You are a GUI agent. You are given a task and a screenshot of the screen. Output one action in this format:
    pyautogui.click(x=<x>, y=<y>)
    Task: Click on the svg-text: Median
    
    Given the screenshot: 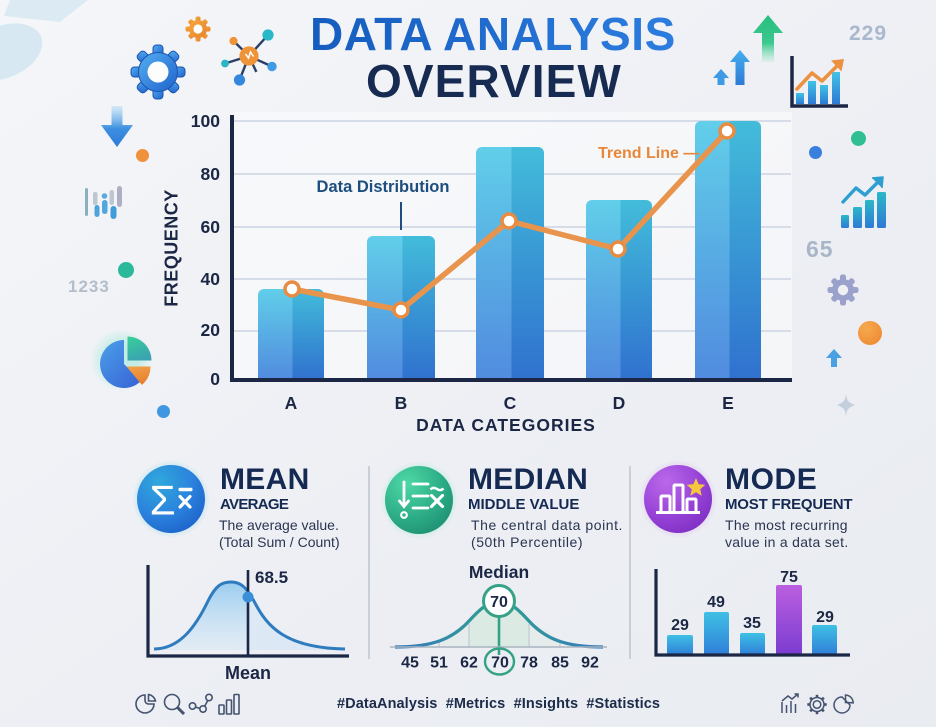 What is the action you would take?
    pyautogui.click(x=499, y=572)
    